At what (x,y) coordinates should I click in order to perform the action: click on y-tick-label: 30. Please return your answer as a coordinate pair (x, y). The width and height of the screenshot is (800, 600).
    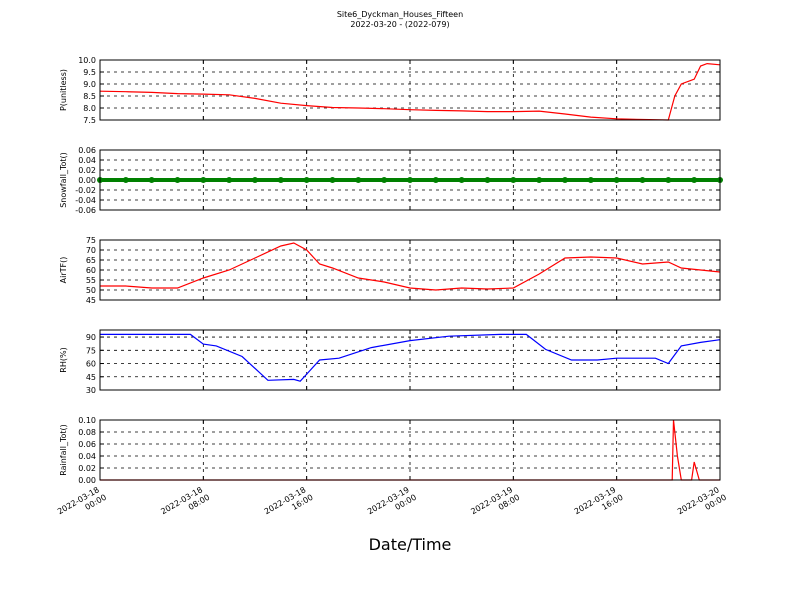
    Looking at the image, I should click on (91, 390).